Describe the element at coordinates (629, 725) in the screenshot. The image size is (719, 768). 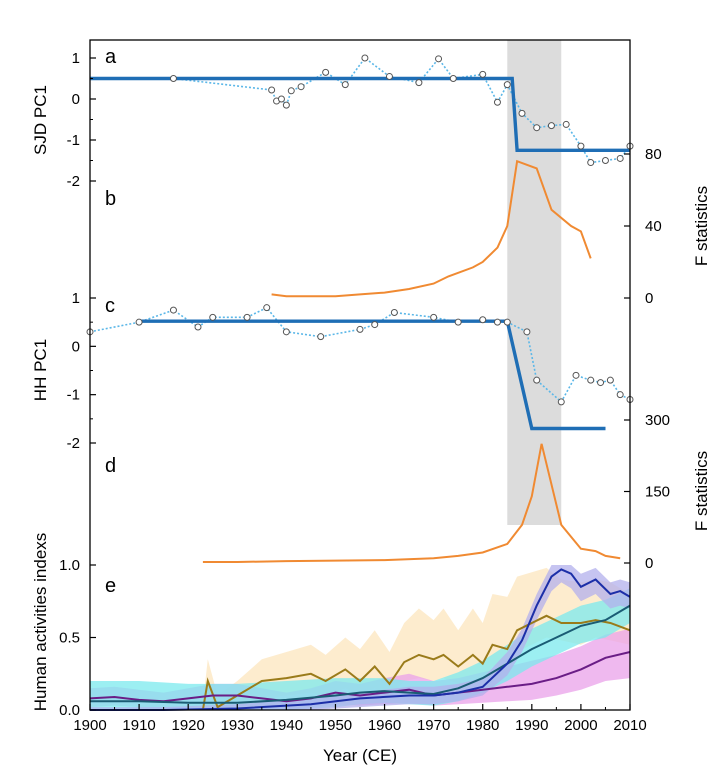
I see `x-tick-label: 2010` at that location.